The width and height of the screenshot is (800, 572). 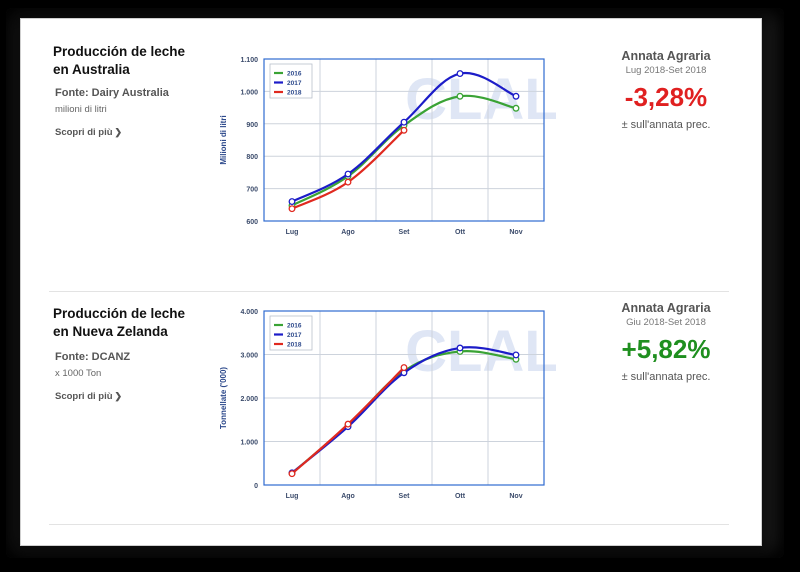 What do you see at coordinates (252, 125) in the screenshot?
I see `y-tick-label: 900` at bounding box center [252, 125].